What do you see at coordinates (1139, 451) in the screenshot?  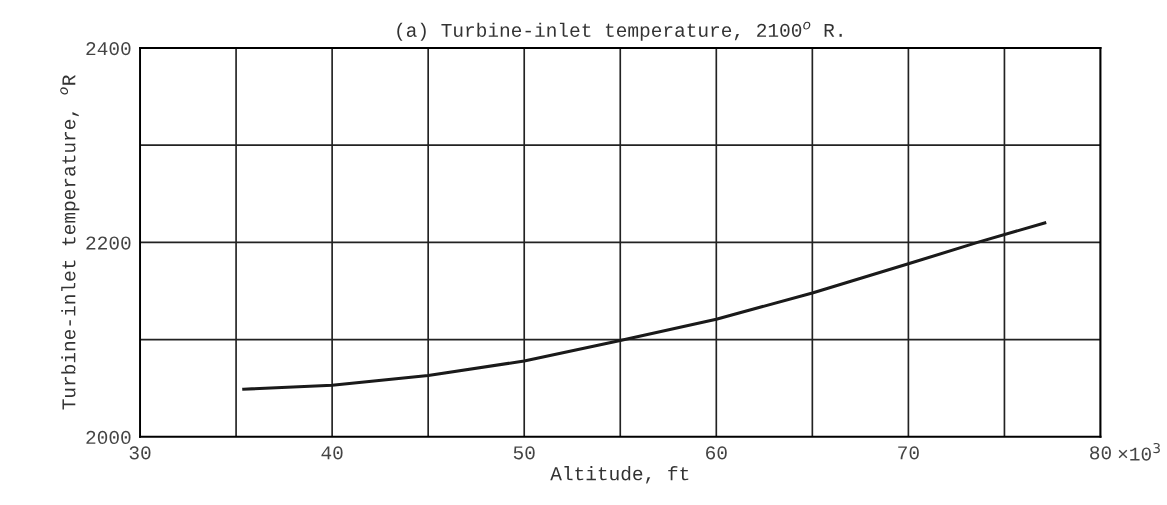 I see `text: ×10$^{3}$` at bounding box center [1139, 451].